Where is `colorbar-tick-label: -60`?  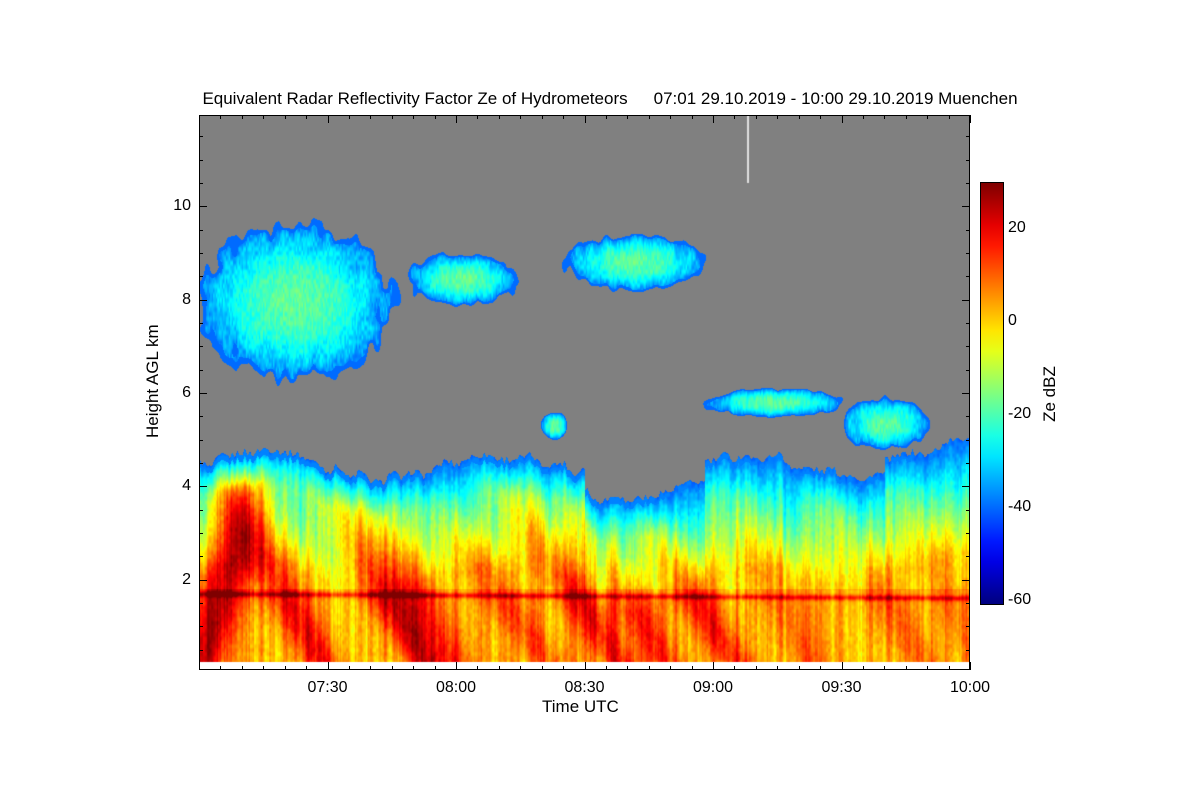 colorbar-tick-label: -60 is located at coordinates (1020, 600).